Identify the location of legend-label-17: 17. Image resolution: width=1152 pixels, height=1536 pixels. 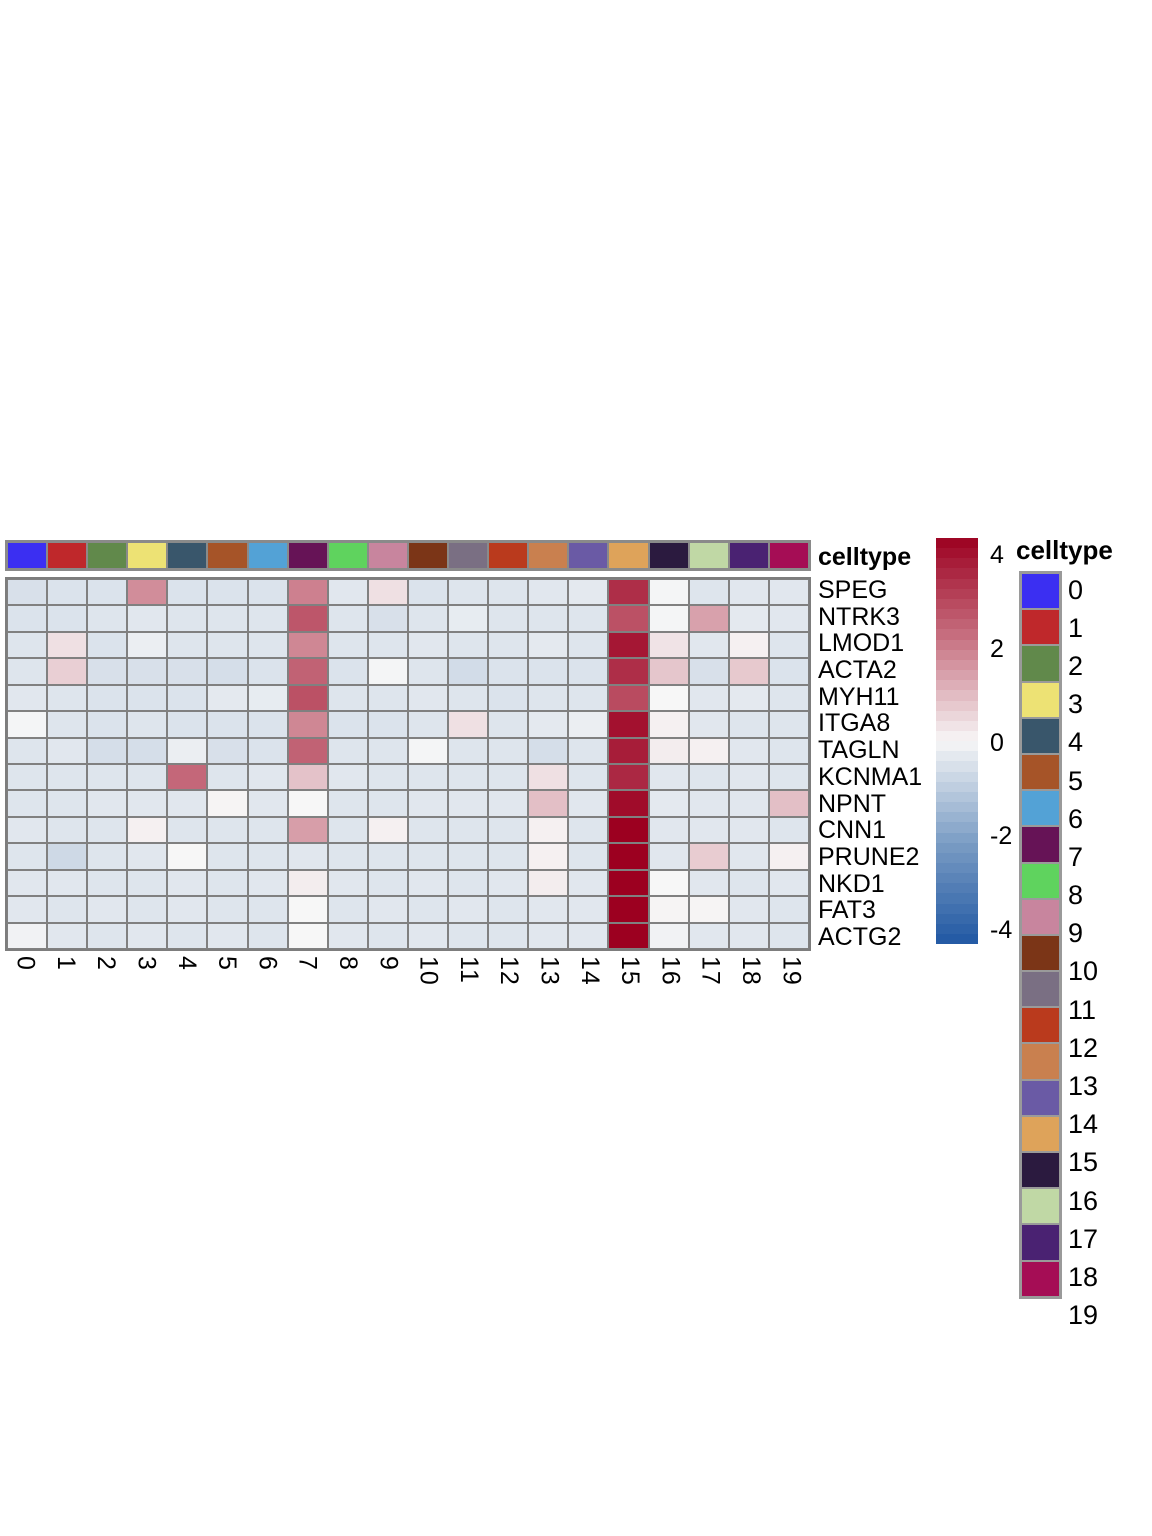
(1083, 1238).